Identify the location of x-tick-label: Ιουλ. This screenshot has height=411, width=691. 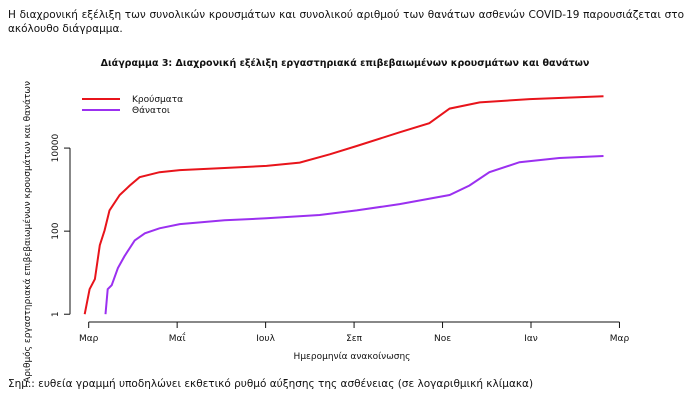
(265, 339).